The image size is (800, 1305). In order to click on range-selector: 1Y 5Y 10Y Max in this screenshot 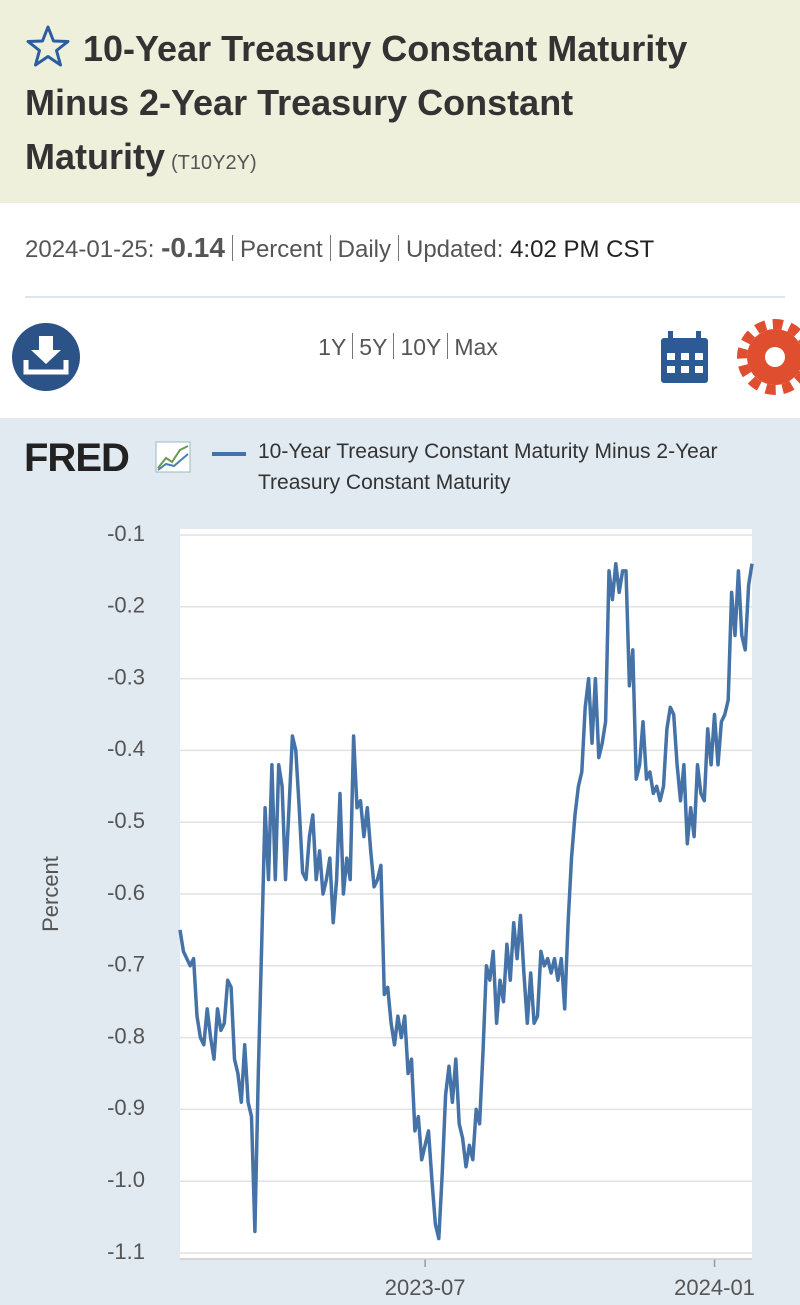, I will do `click(400, 347)`.